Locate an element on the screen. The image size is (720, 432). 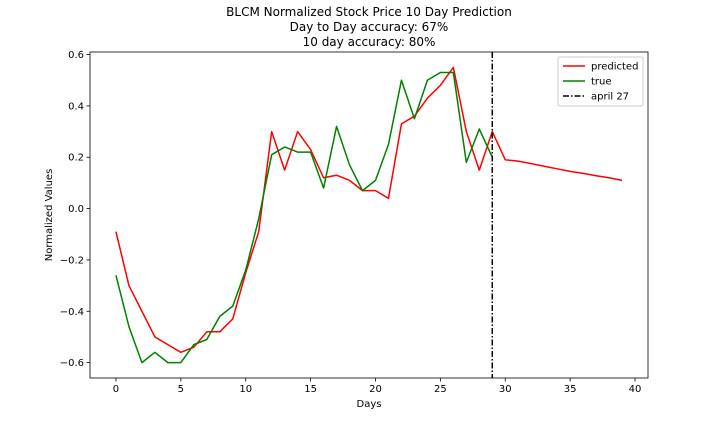
legend-label-true: true is located at coordinates (601, 82).